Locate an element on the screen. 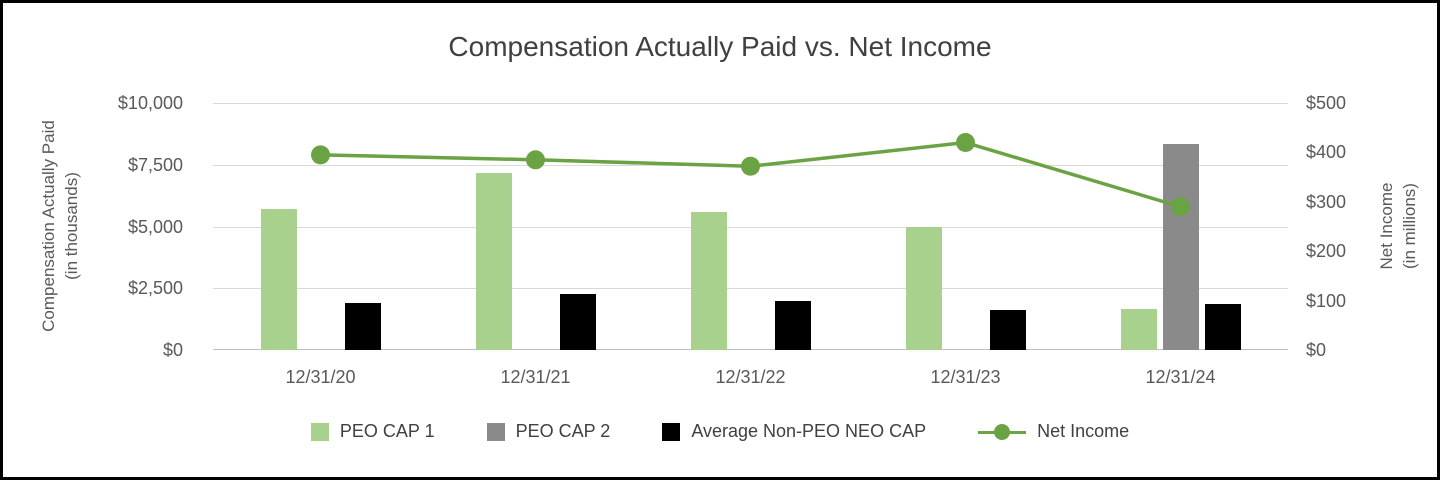 The width and height of the screenshot is (1440, 480). left-axis-title-line2: (in thousands) is located at coordinates (71, 226).